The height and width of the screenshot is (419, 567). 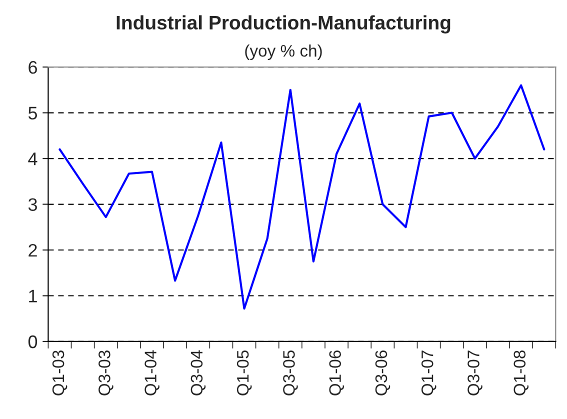 I want to click on x-tick-label: Q1-08, so click(x=521, y=373).